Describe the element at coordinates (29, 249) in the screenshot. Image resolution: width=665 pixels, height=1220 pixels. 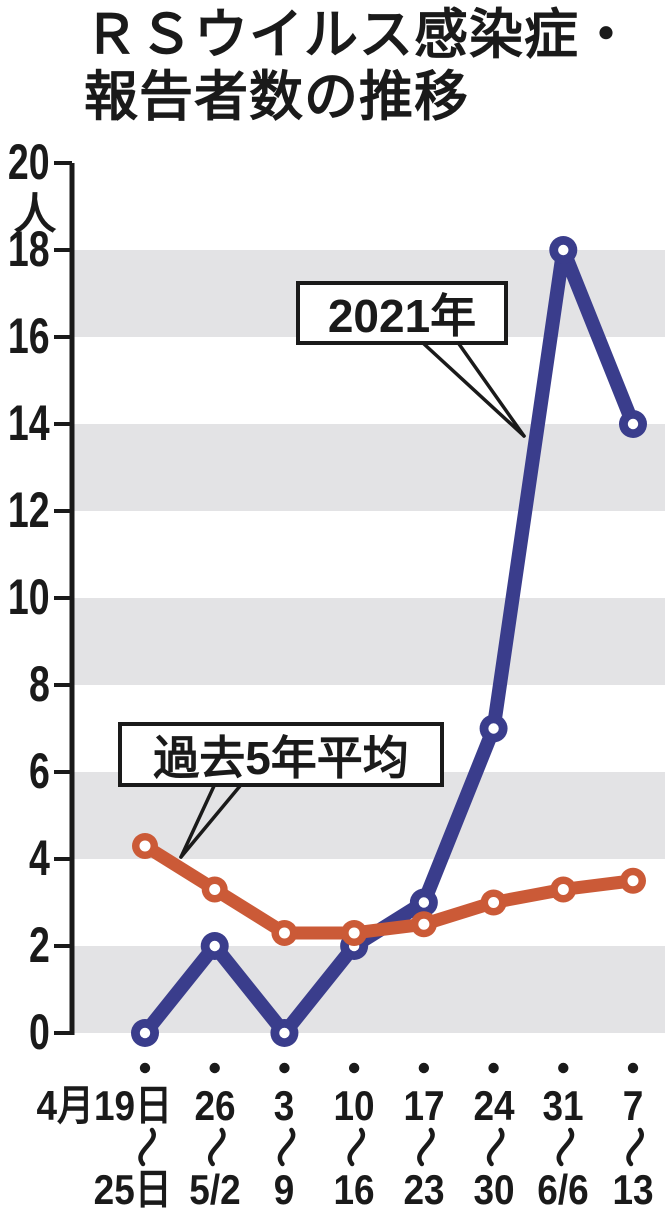
I see `y-tick-label: 18` at that location.